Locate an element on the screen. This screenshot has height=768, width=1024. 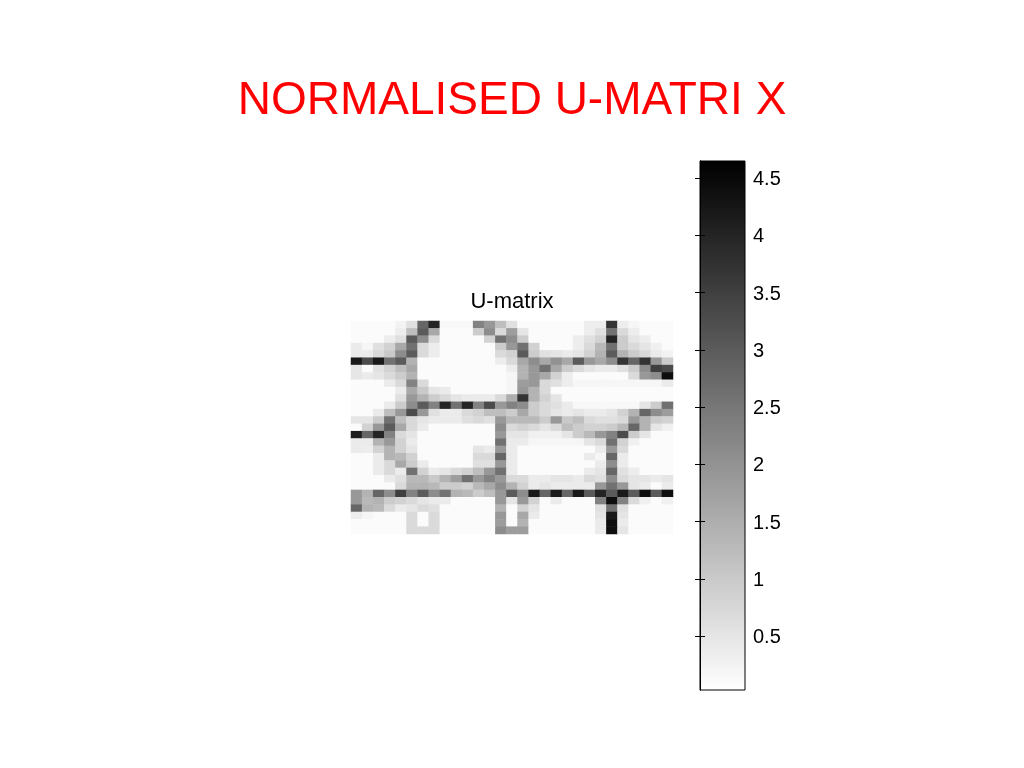
color-bar-label: 2.5 is located at coordinates (767, 407).